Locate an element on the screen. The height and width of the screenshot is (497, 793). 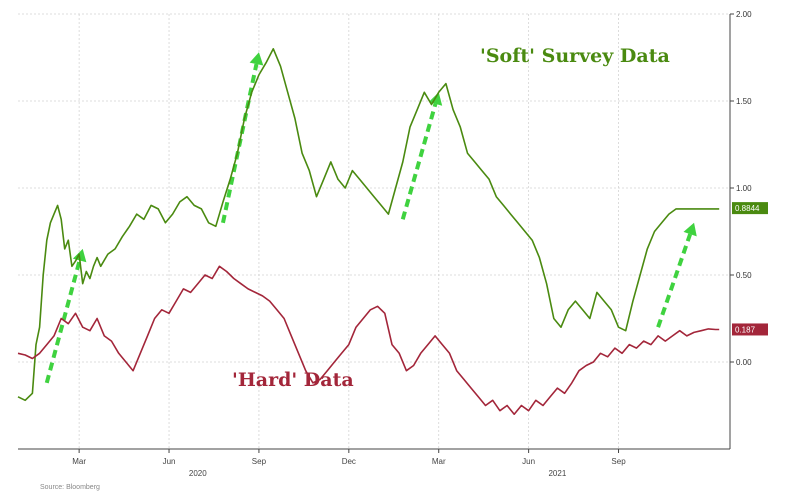
annotation-soft-data: 'Soft' Survey Data is located at coordinates (575, 56).